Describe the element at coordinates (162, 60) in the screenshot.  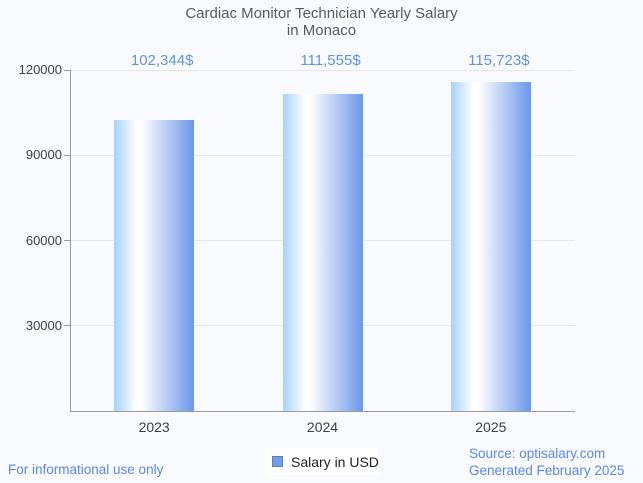
I see `bar-annotation: 102,344$` at that location.